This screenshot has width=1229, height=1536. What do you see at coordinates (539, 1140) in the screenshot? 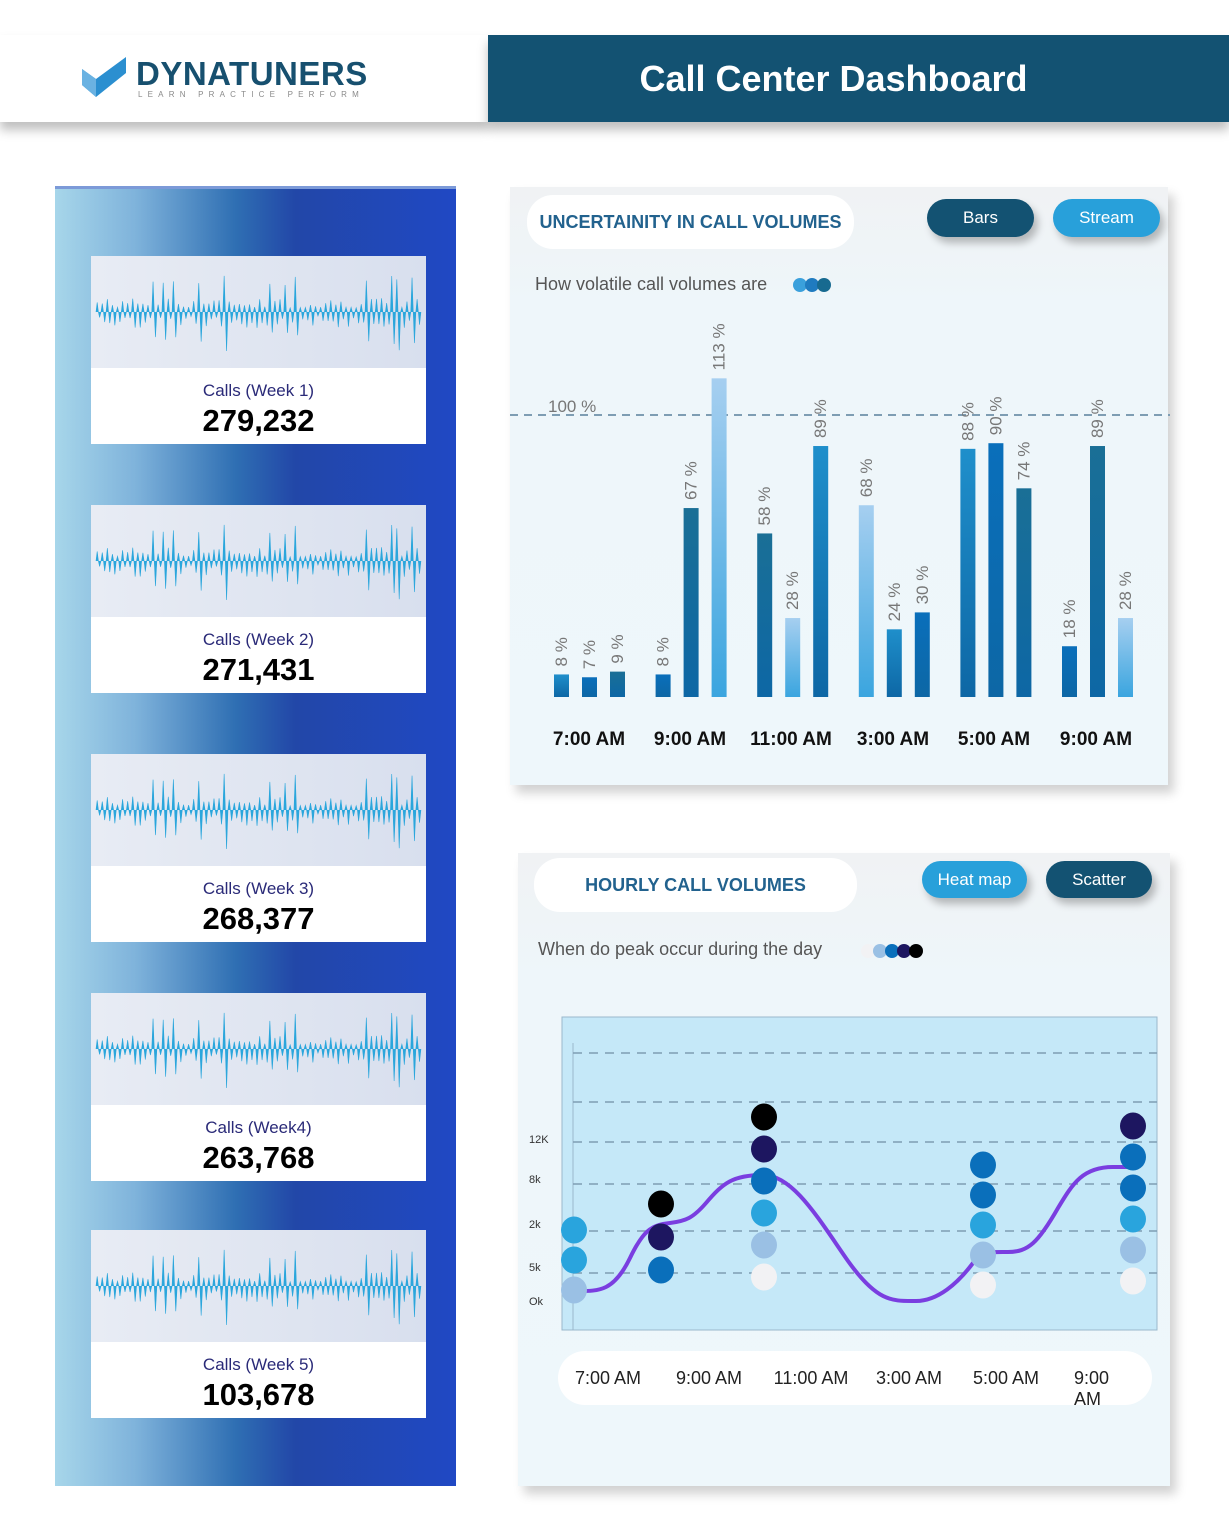
I see `y-tick-label: 12K` at bounding box center [539, 1140].